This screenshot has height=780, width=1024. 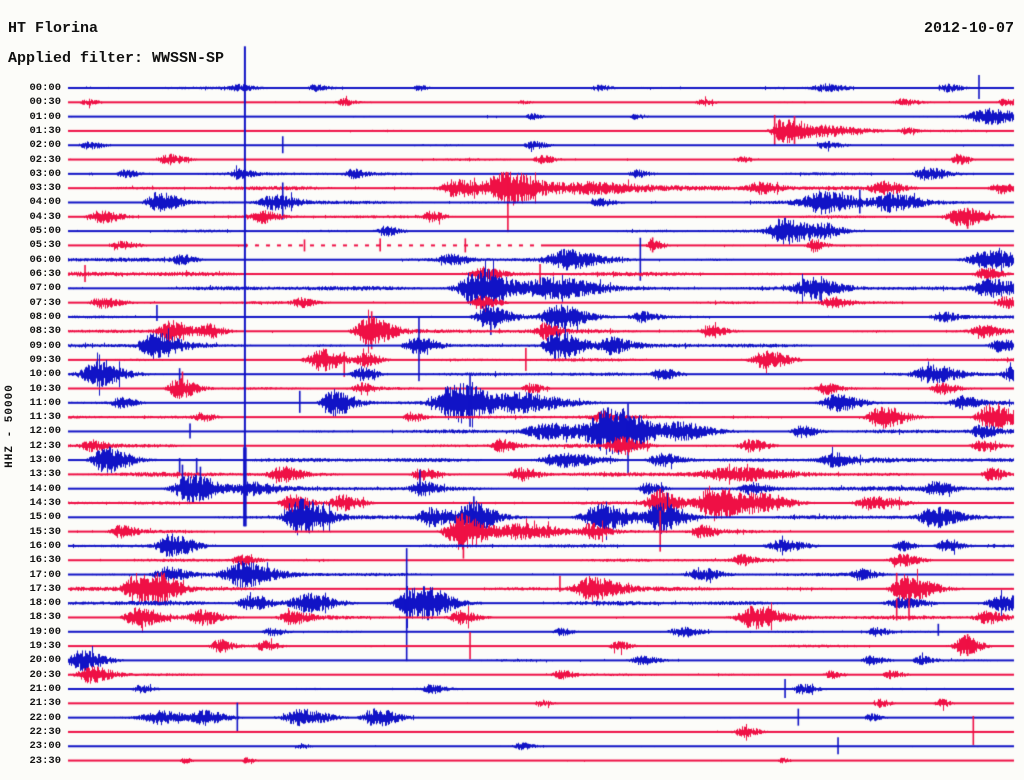 What do you see at coordinates (45, 159) in the screenshot?
I see `time-label: 02:30` at bounding box center [45, 159].